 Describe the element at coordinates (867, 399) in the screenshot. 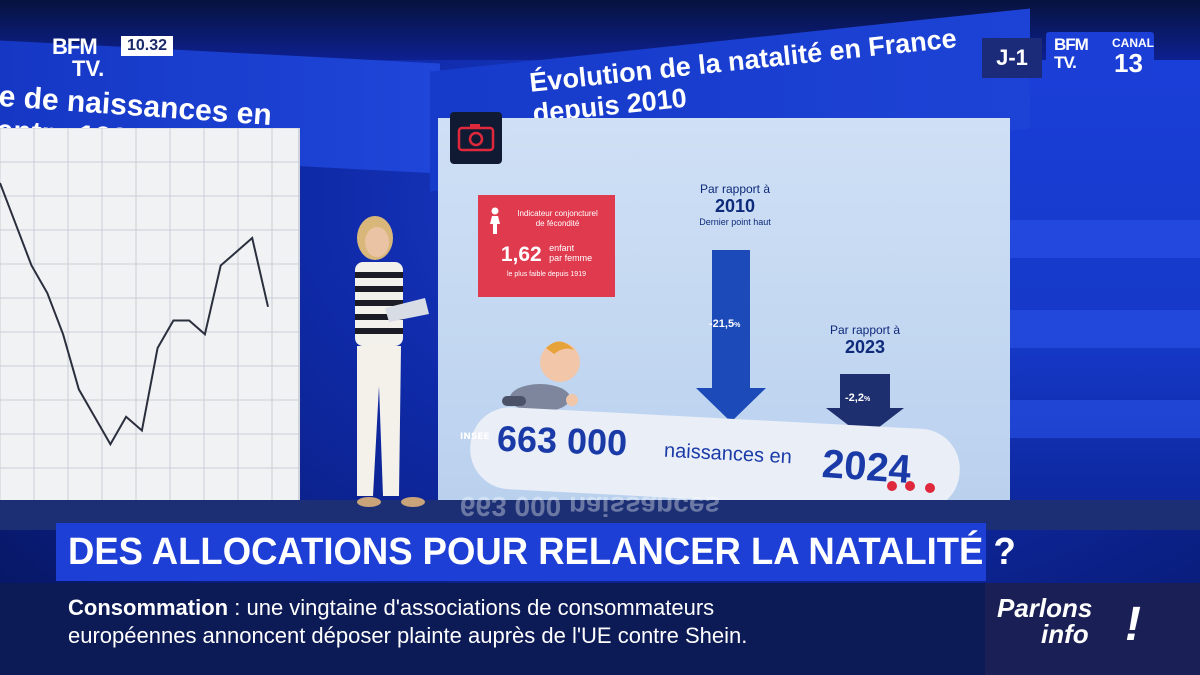

I see `change-2023-pct: %` at that location.